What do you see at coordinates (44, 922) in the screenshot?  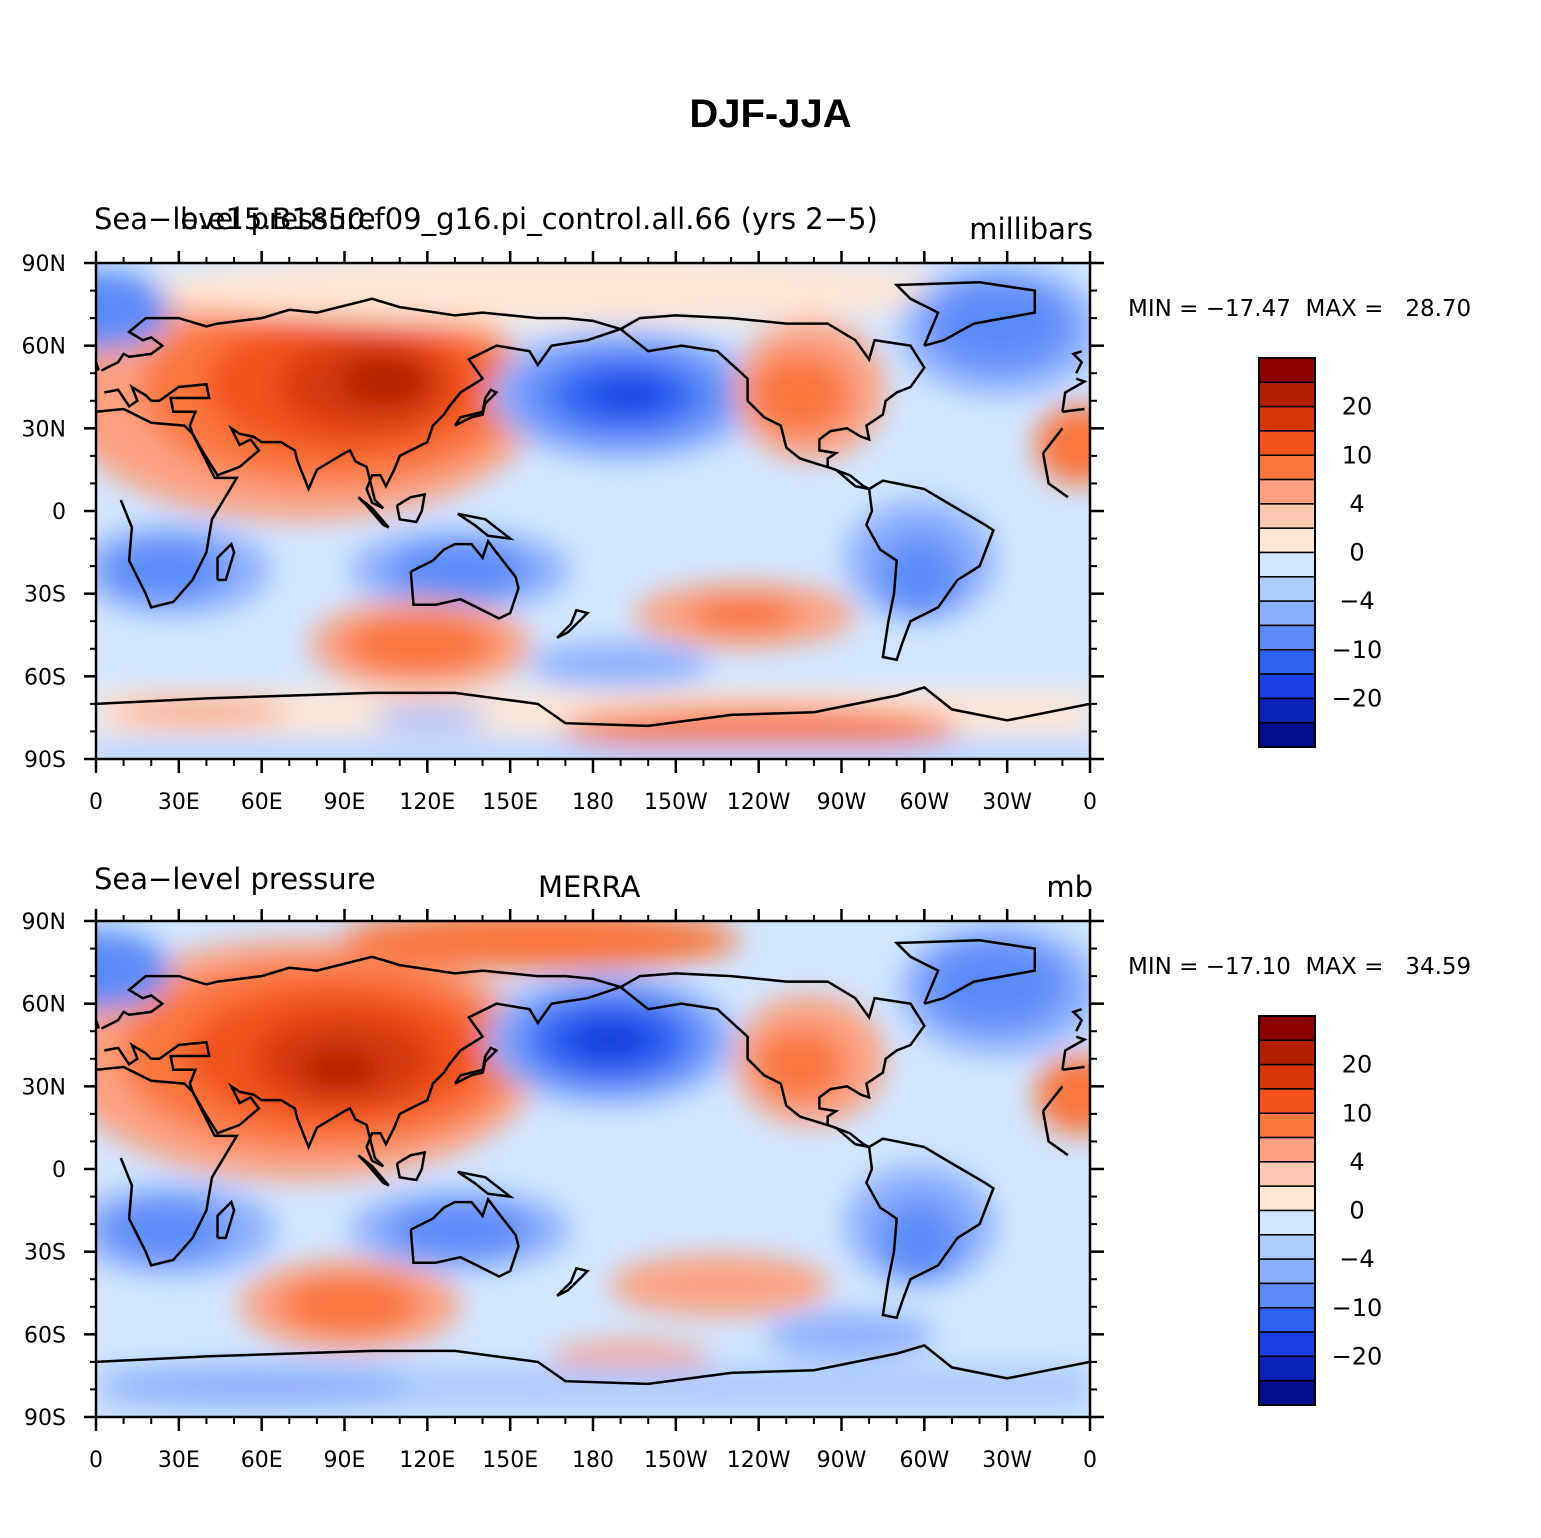 I see `lat-tick-label: 90N` at bounding box center [44, 922].